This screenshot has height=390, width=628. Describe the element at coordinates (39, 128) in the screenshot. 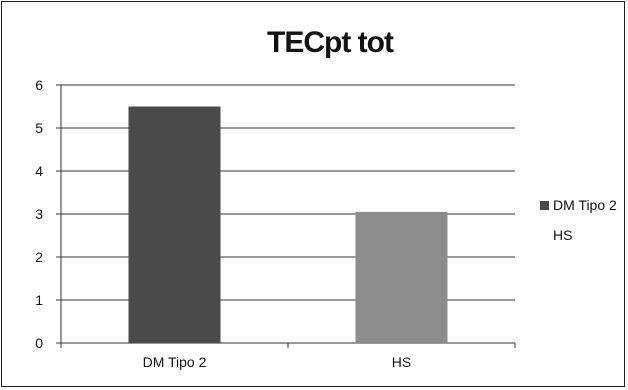

I see `y-tick-label: 5` at that location.